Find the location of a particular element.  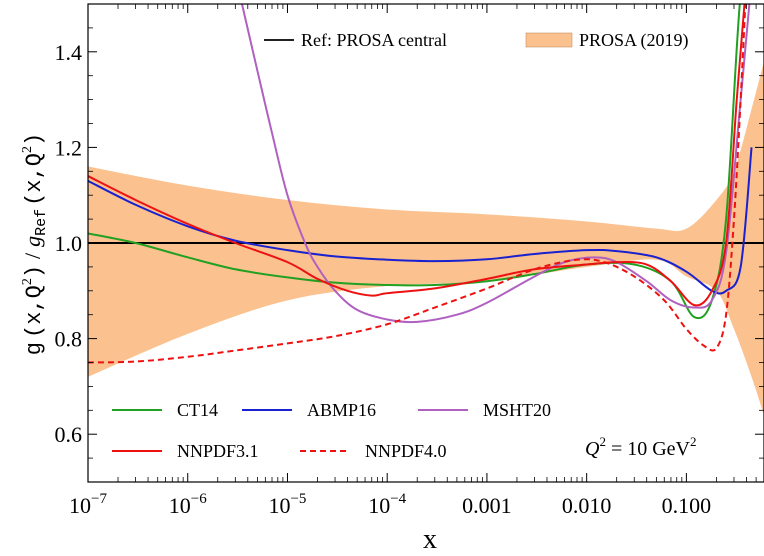

x-tick-label: 10⁻⁵ is located at coordinates (287, 504).